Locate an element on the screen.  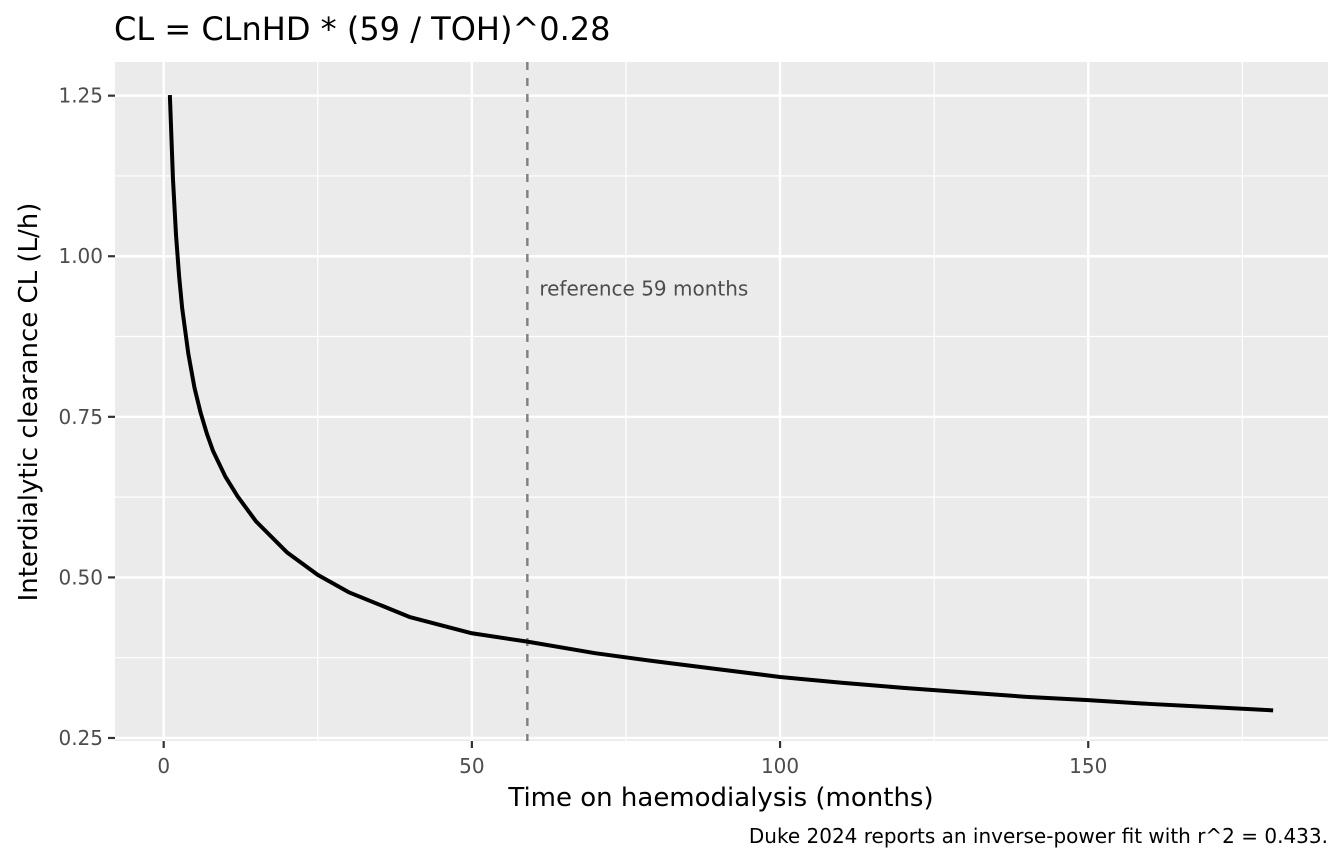
y-axis: 0.25 0.50 0.75 1.00 1.25 is located at coordinates (86, 417).